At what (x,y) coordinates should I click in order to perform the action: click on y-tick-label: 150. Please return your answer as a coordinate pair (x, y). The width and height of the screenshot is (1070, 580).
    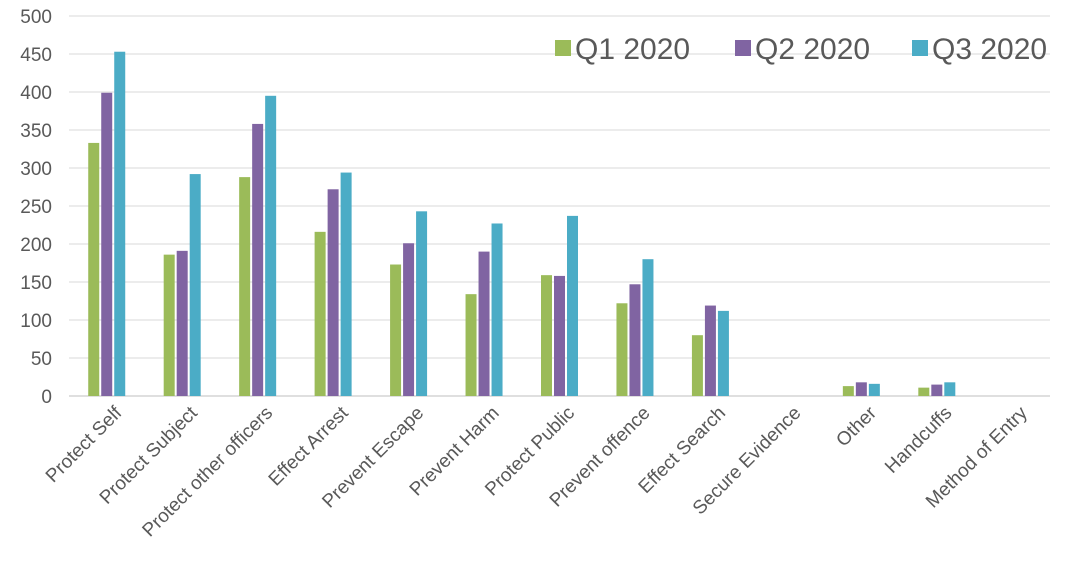
    Looking at the image, I should click on (36, 283).